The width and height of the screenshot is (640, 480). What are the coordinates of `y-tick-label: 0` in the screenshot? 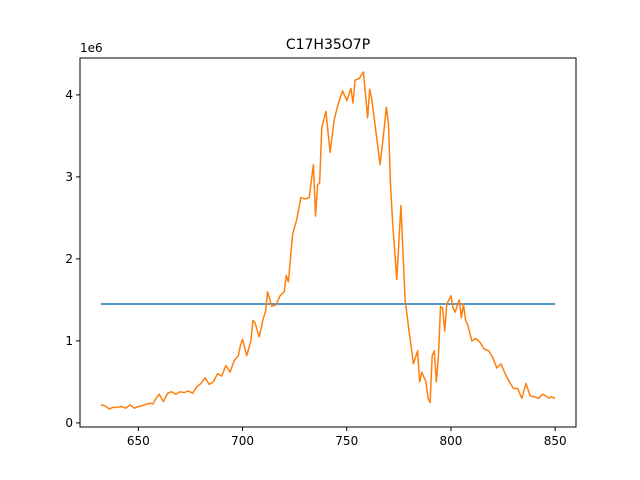 It's located at (69, 423).